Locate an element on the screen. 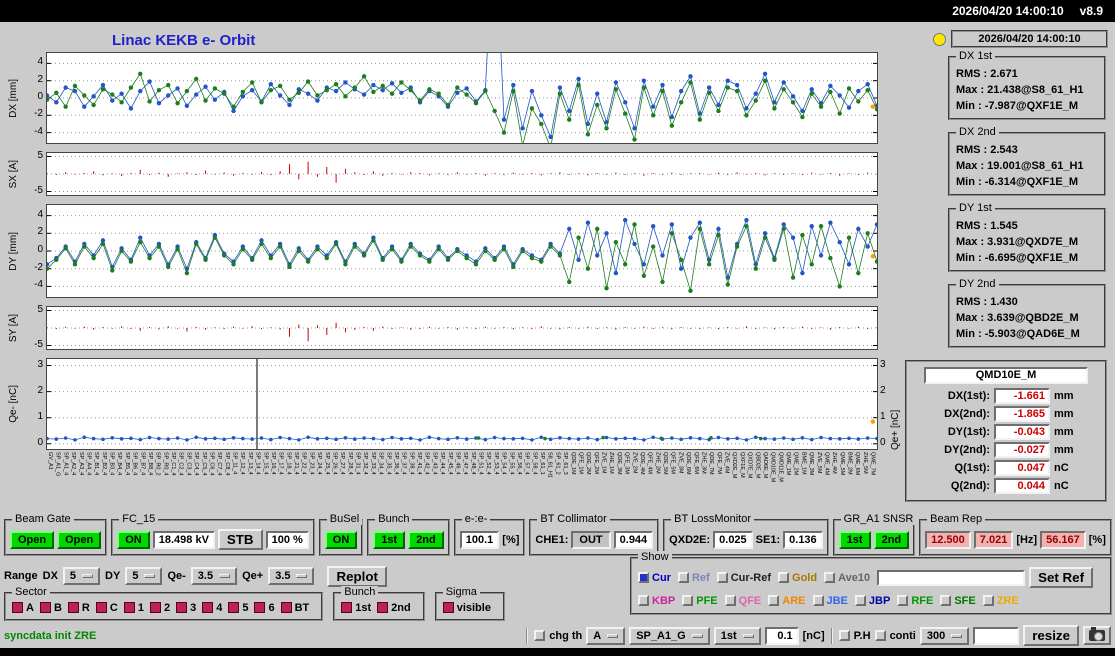  x-tick-label: ZHE_1M is located at coordinates (611, 463).